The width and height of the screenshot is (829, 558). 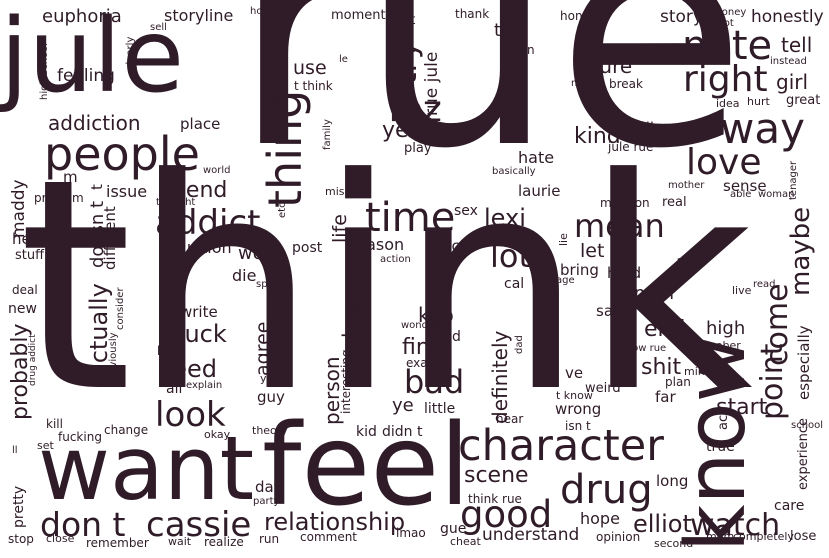 What do you see at coordinates (271, 397) in the screenshot?
I see `word: guy` at bounding box center [271, 397].